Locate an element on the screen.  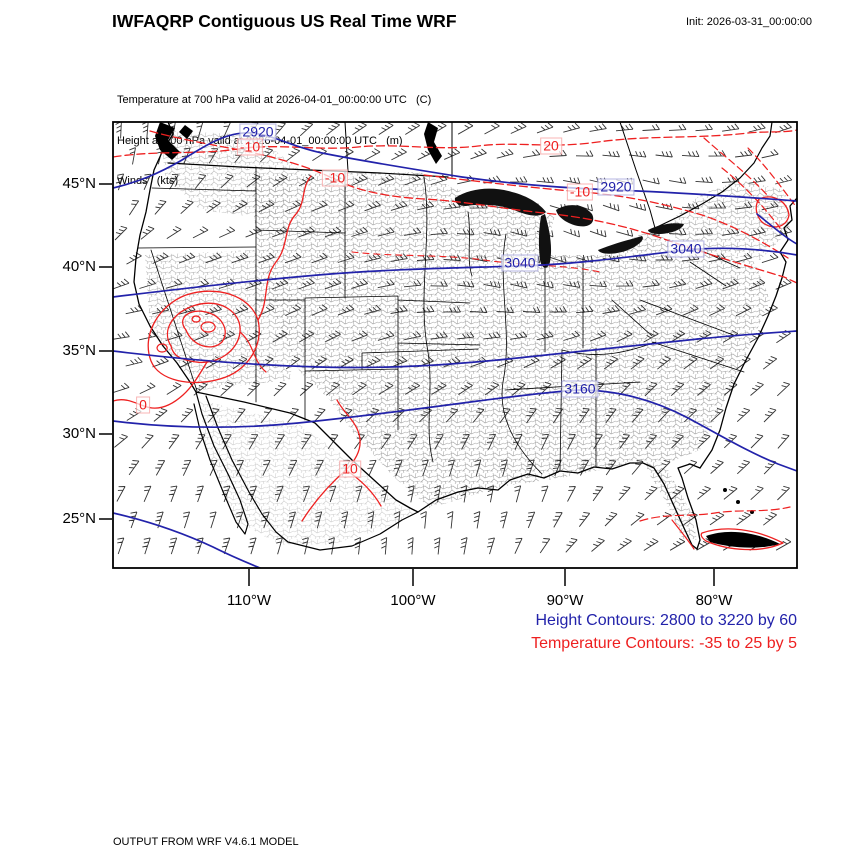
lat-axis-label: 25°N is located at coordinates (79, 518).